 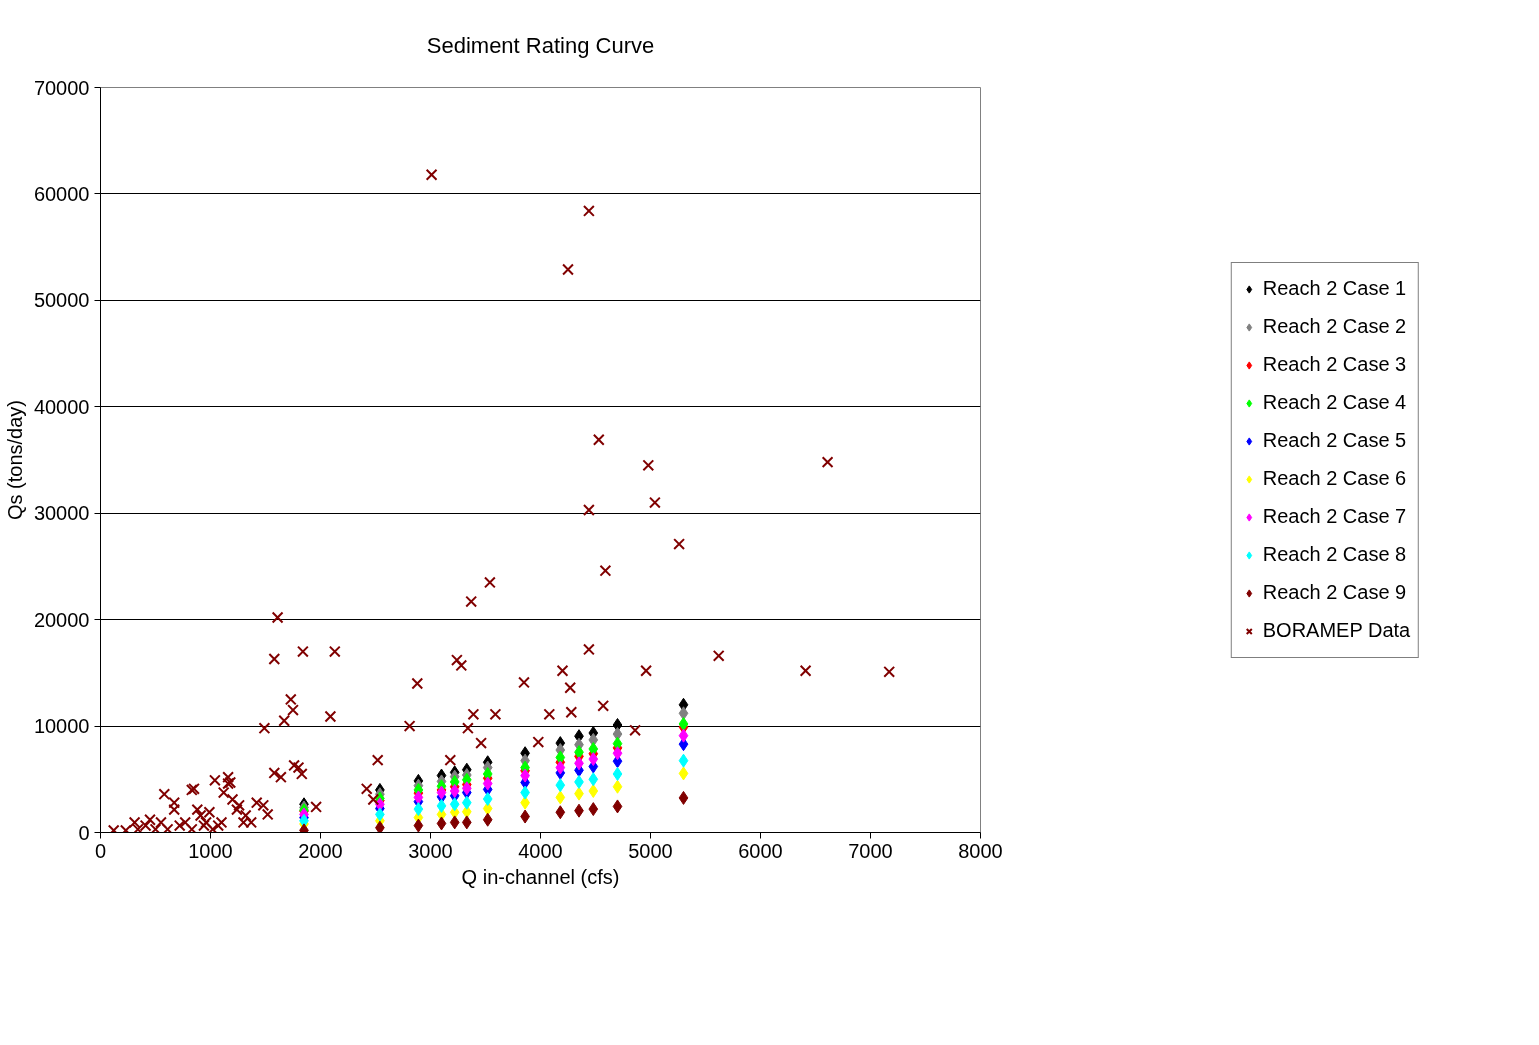 What do you see at coordinates (61, 193) in the screenshot?
I see `y-tick-label: 60000` at bounding box center [61, 193].